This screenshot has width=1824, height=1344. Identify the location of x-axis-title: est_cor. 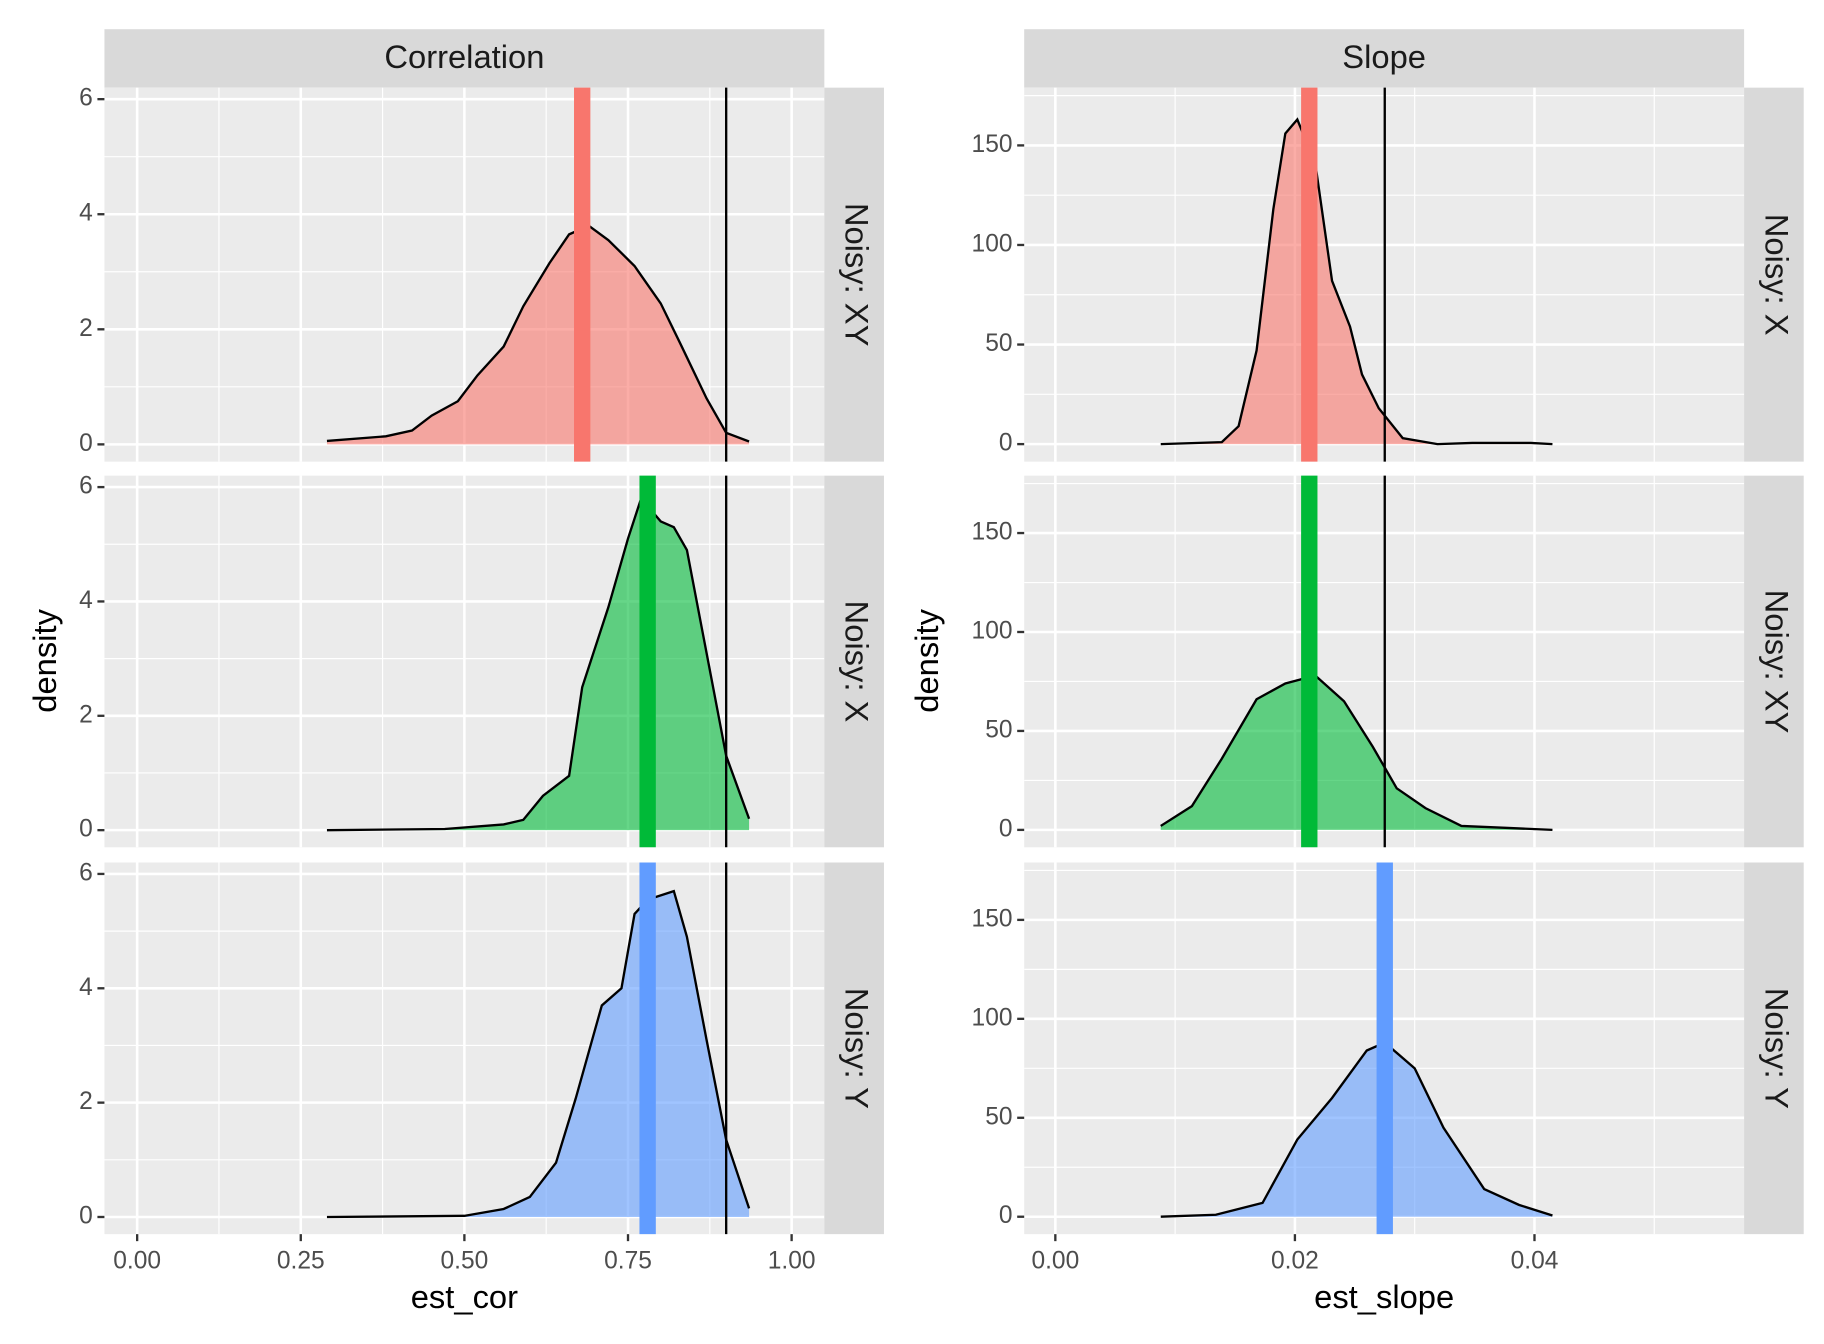
(464, 1296).